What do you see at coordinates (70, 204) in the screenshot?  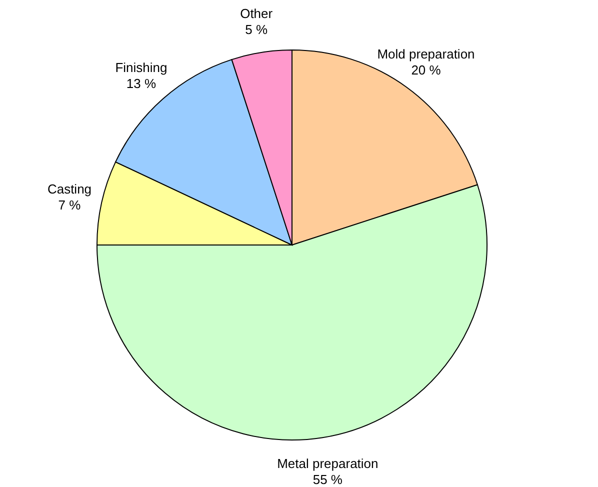 I see `data-label: 7 %` at bounding box center [70, 204].